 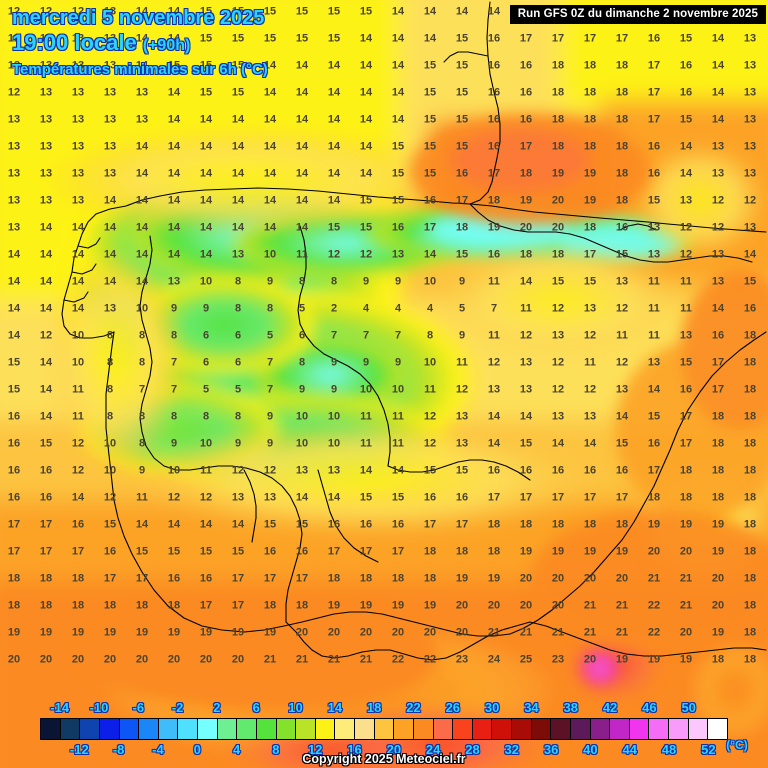 What do you see at coordinates (276, 749) in the screenshot?
I see `scale-tick-label: 8` at bounding box center [276, 749].